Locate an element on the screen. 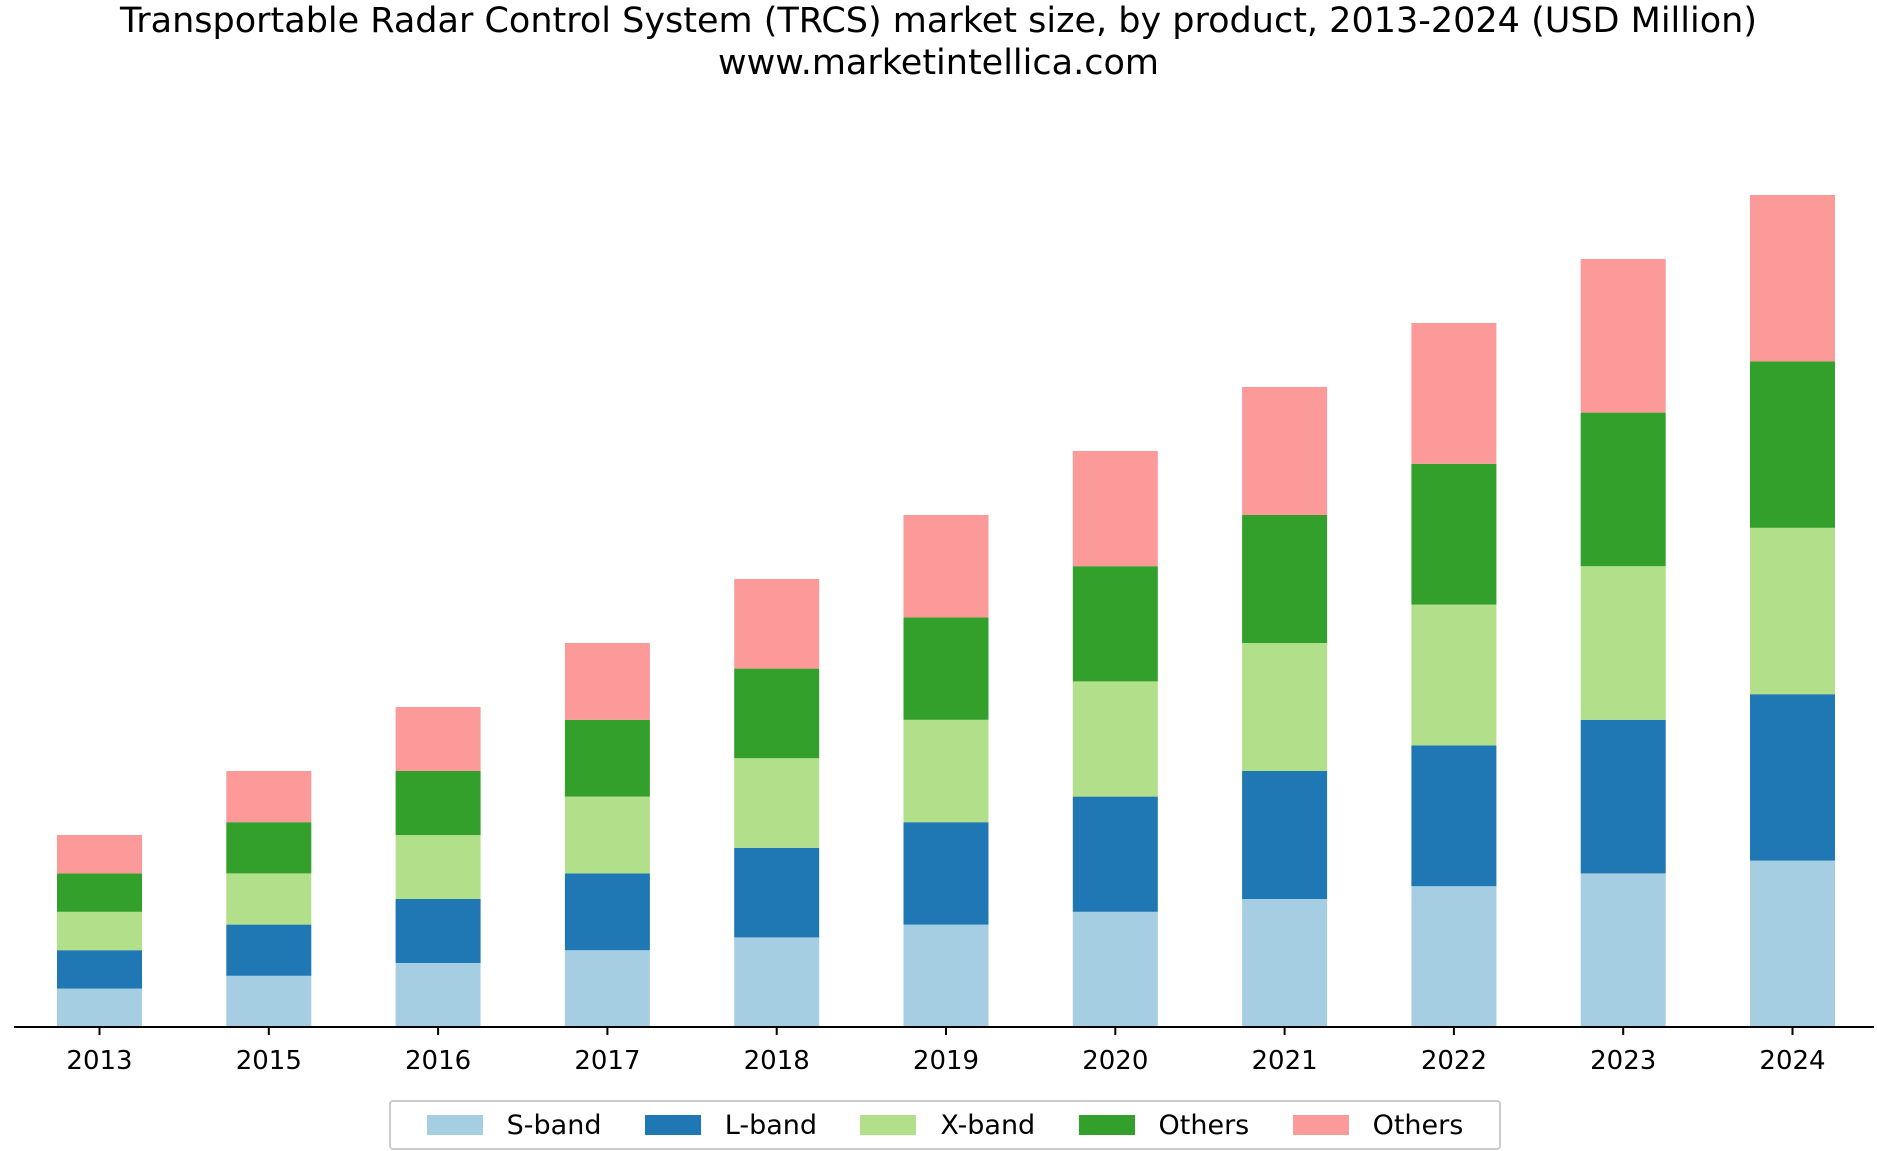 Image resolution: width=1877 pixels, height=1151 pixels. x-tick-label: 2017 is located at coordinates (607, 1061).